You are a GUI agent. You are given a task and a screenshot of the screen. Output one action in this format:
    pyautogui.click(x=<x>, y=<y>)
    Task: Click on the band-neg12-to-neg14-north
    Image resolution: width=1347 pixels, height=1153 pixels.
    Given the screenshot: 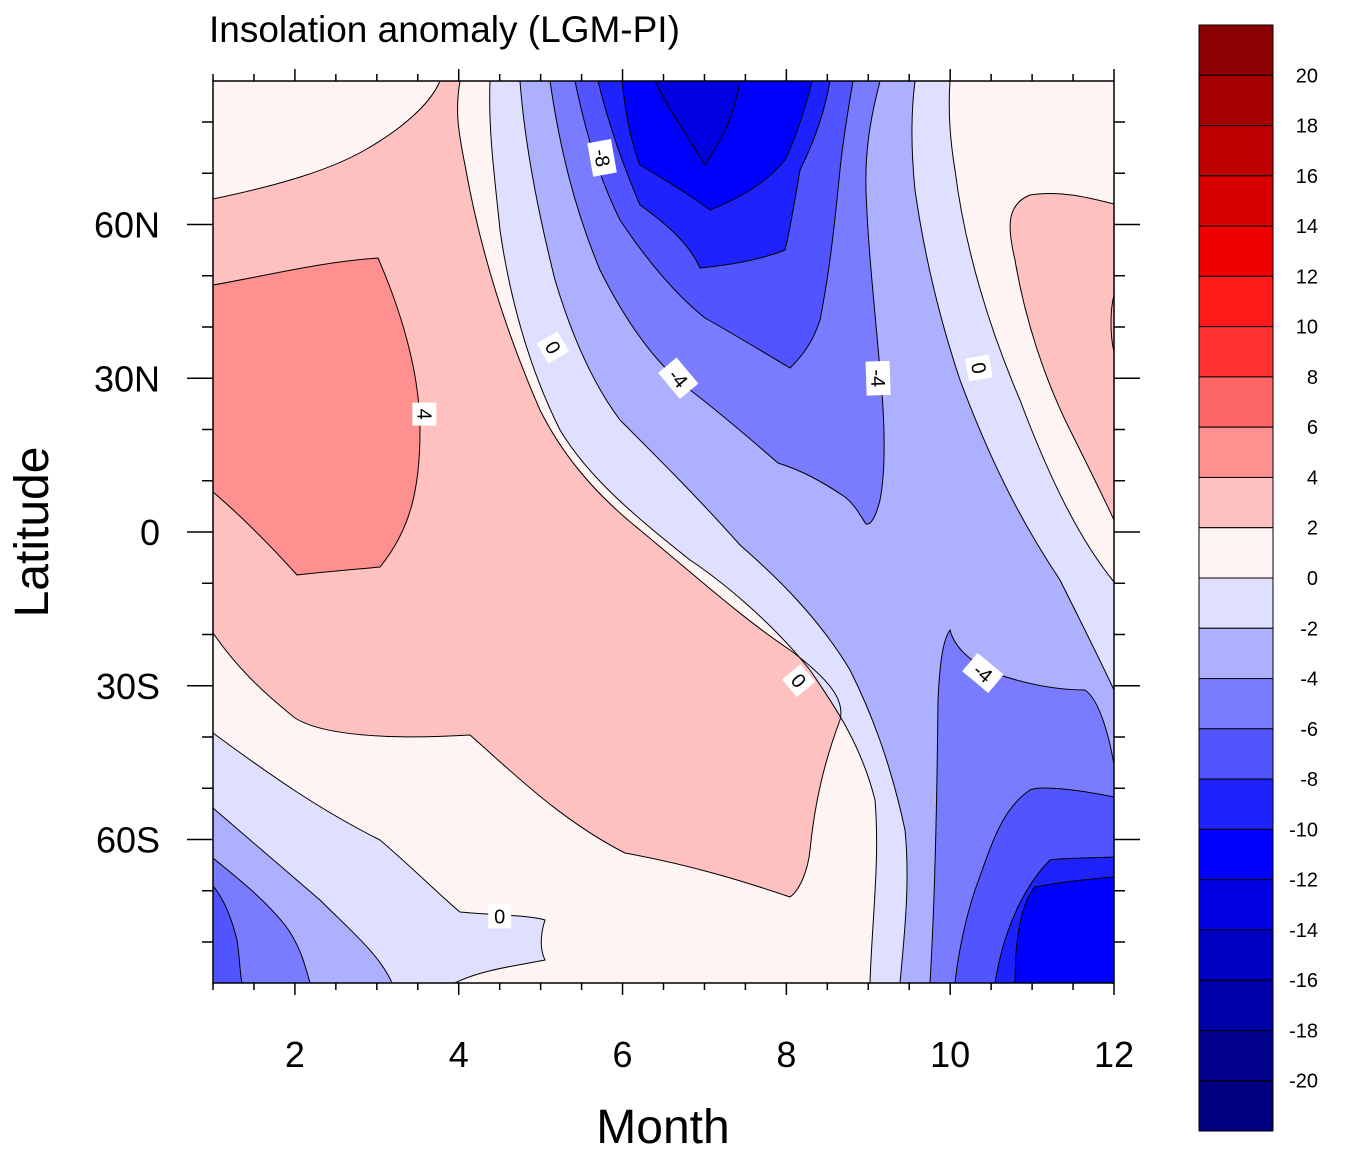 What is the action you would take?
    pyautogui.click(x=697, y=123)
    